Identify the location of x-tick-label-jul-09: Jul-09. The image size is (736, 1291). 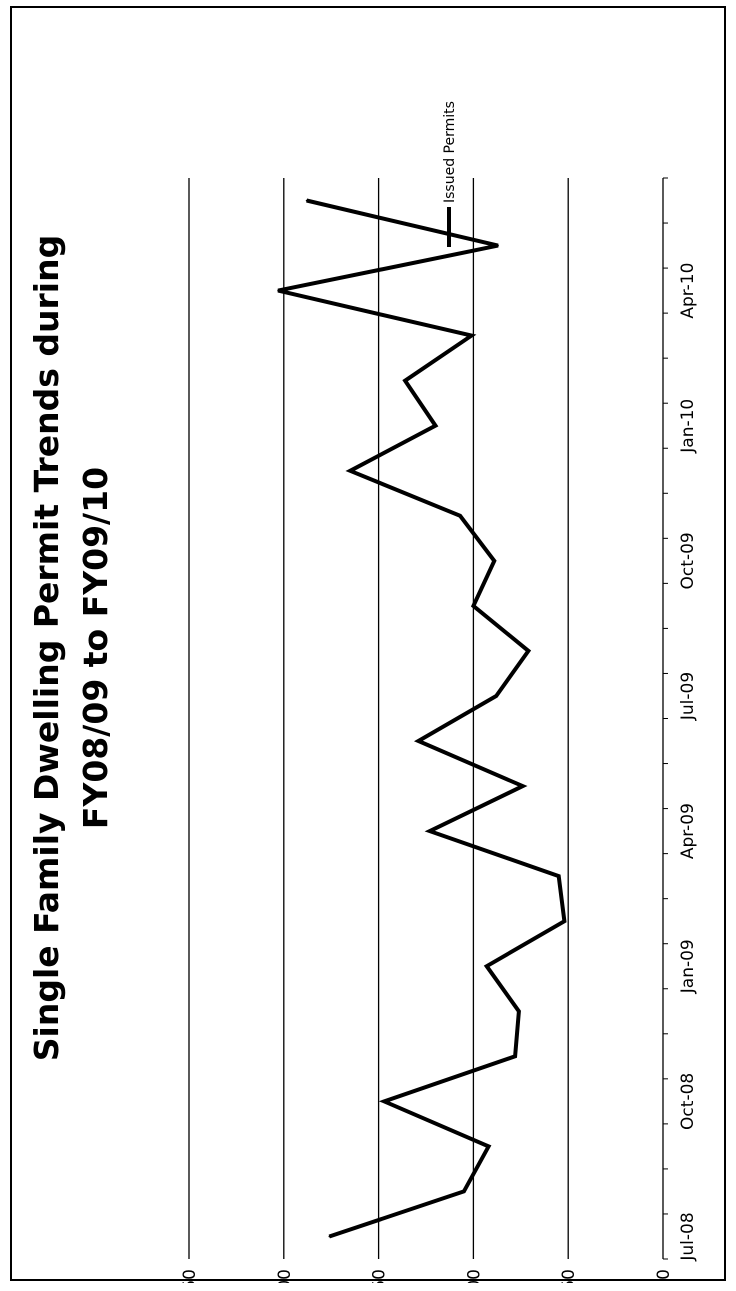
(688, 696).